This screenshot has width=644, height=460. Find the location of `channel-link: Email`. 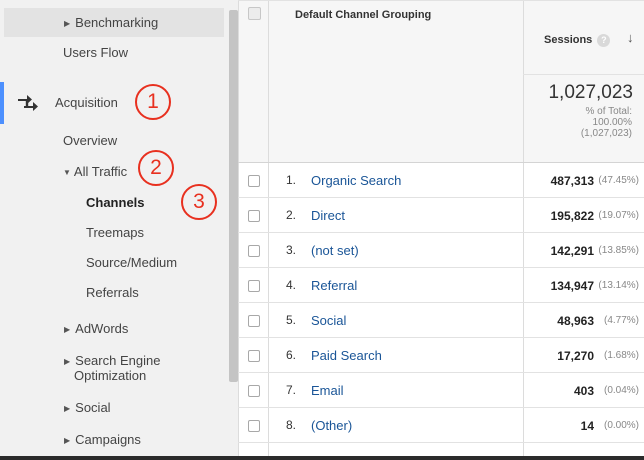

channel-link: Email is located at coordinates (327, 390).